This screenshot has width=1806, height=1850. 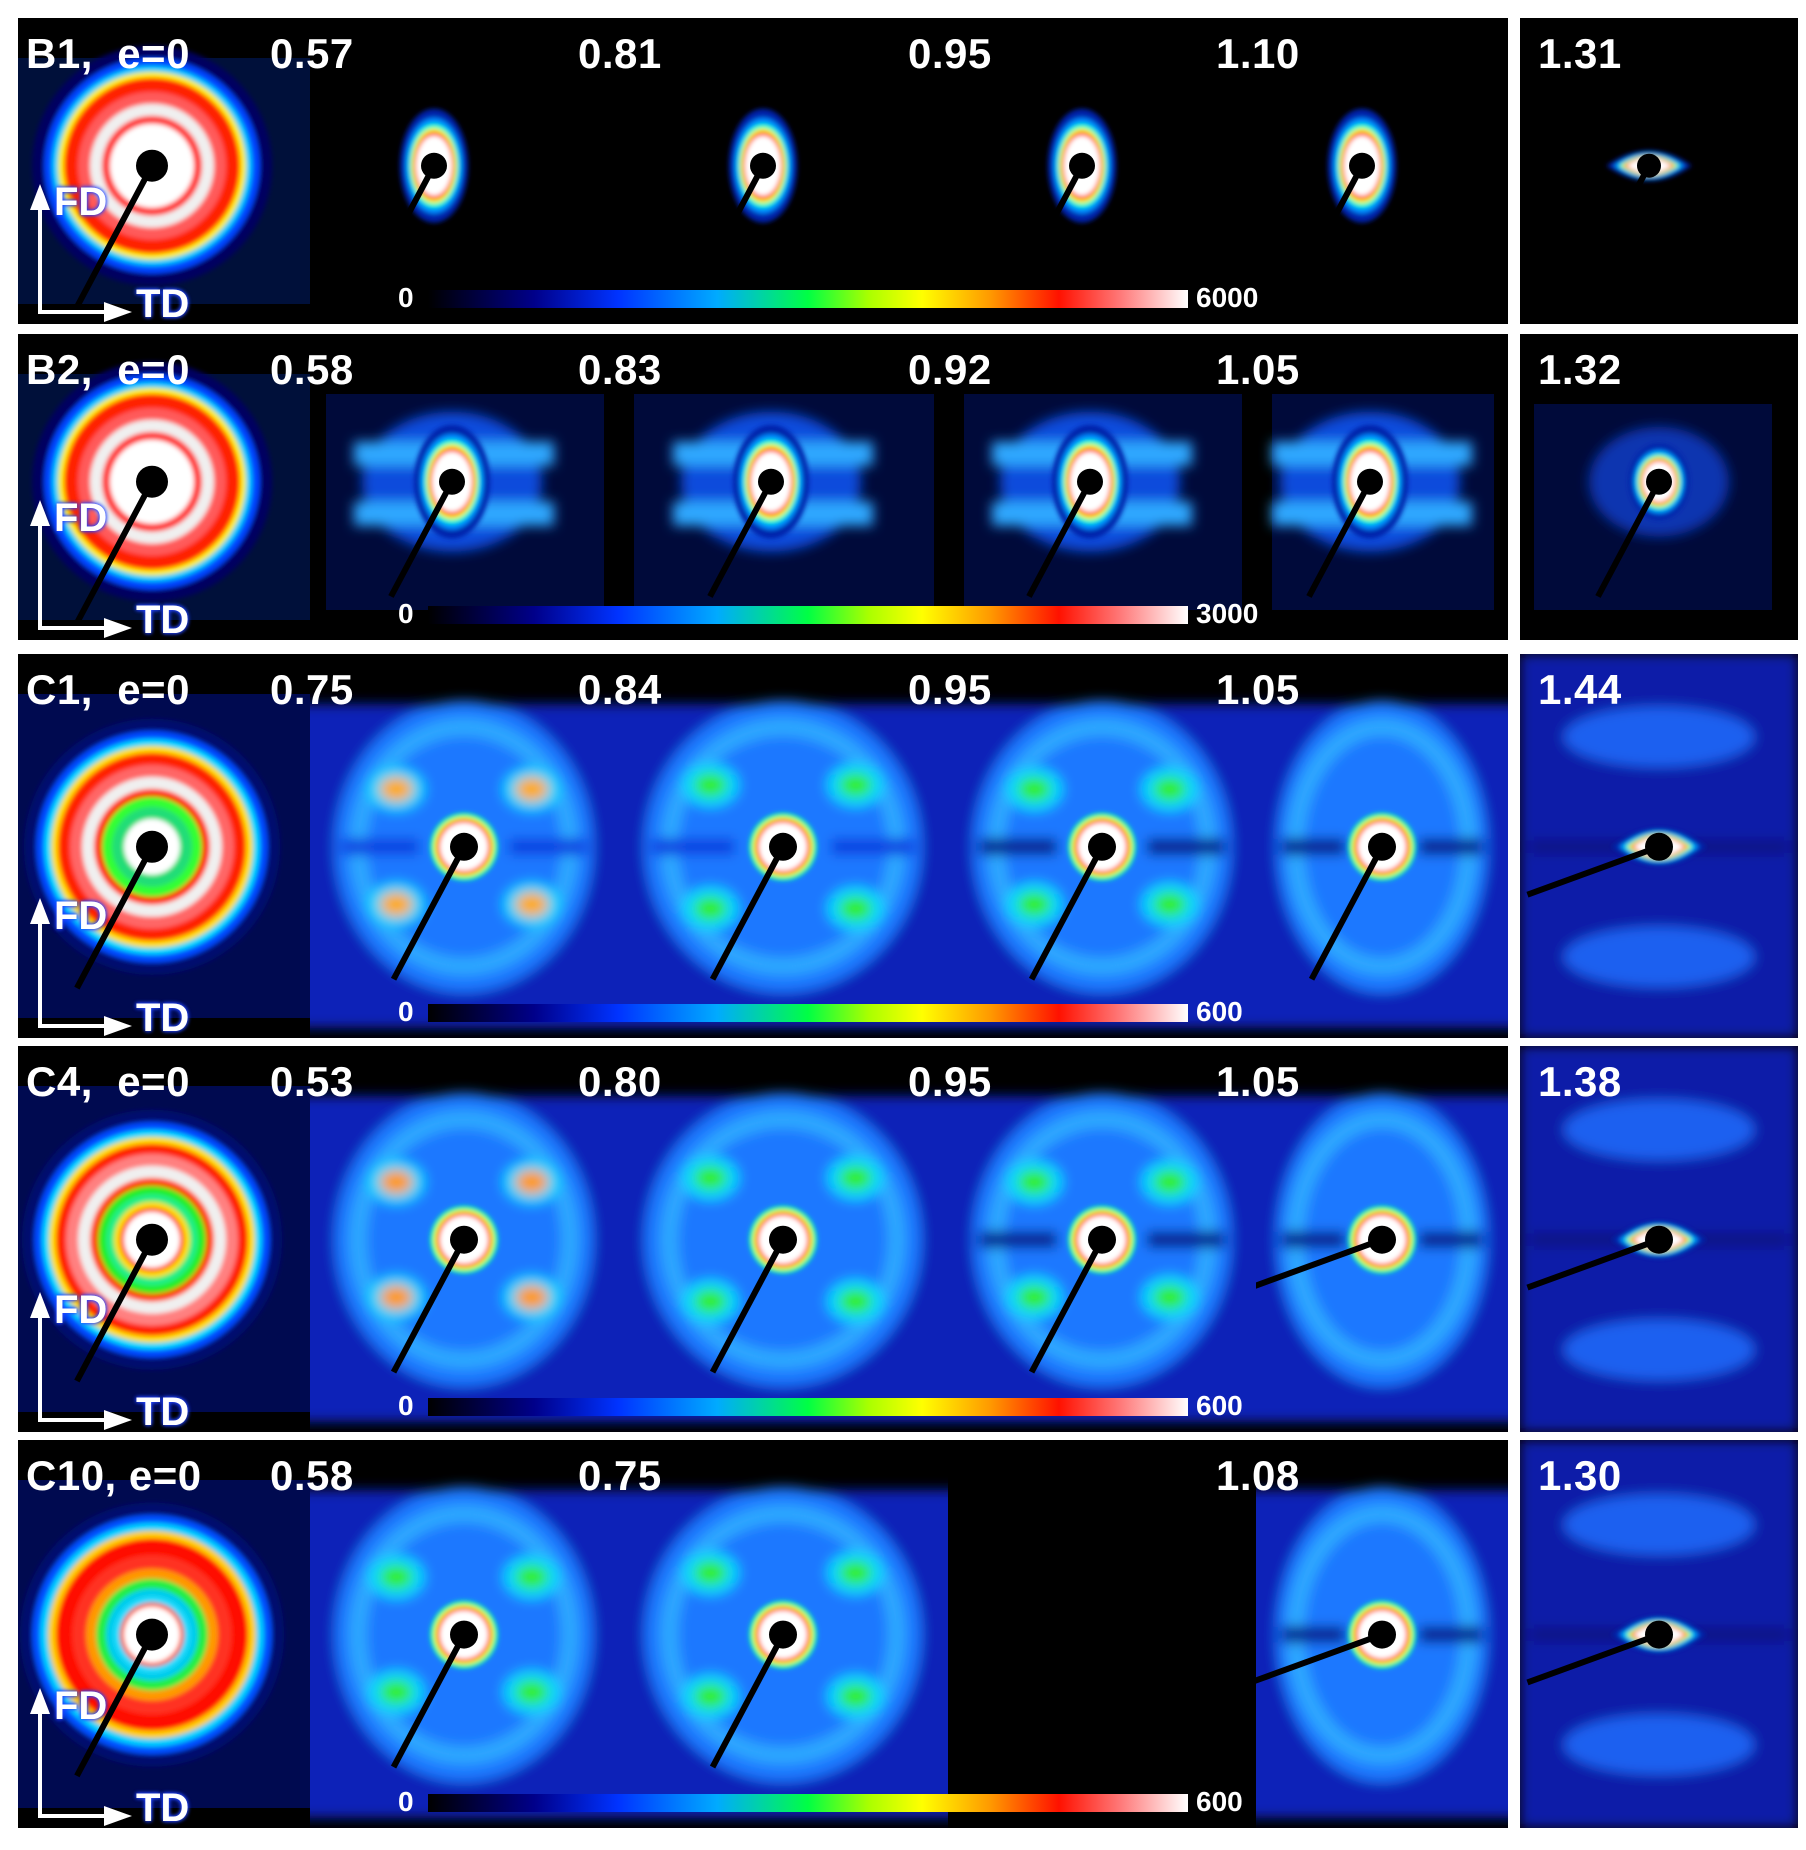 I want to click on colorbar-max-label: 6000, so click(x=1227, y=297).